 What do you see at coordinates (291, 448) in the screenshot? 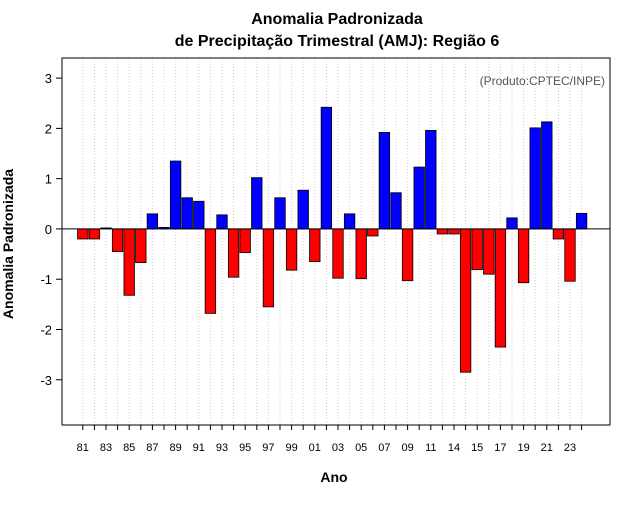
I see `x-tick-label: 99` at bounding box center [291, 448].